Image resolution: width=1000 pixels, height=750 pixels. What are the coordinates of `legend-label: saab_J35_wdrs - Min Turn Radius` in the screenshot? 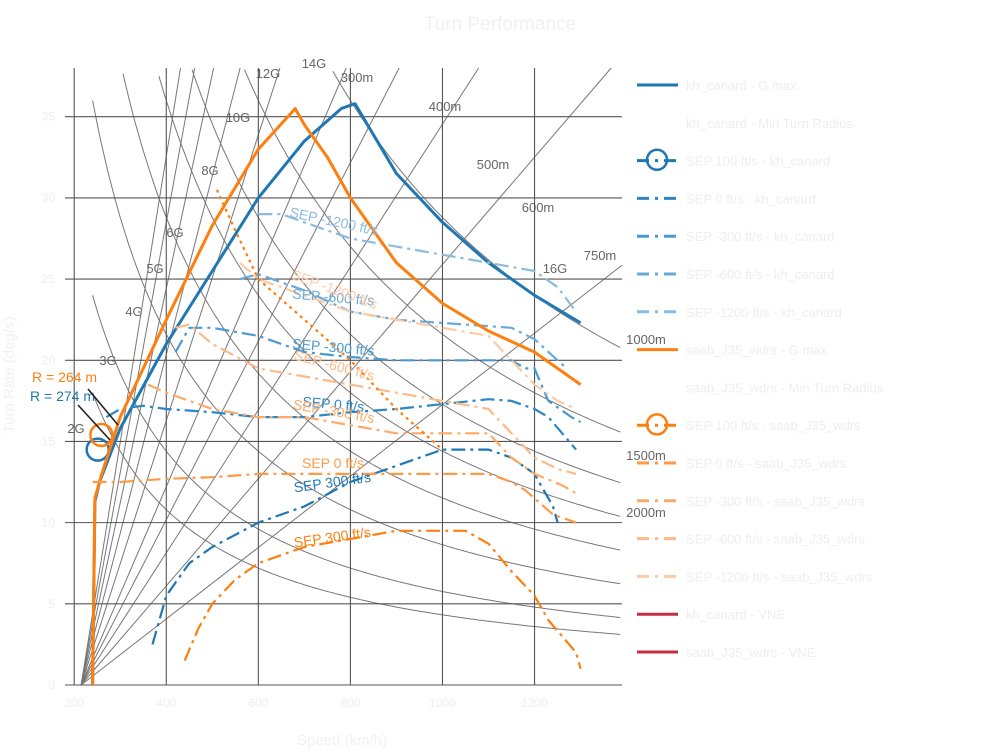 It's located at (785, 387).